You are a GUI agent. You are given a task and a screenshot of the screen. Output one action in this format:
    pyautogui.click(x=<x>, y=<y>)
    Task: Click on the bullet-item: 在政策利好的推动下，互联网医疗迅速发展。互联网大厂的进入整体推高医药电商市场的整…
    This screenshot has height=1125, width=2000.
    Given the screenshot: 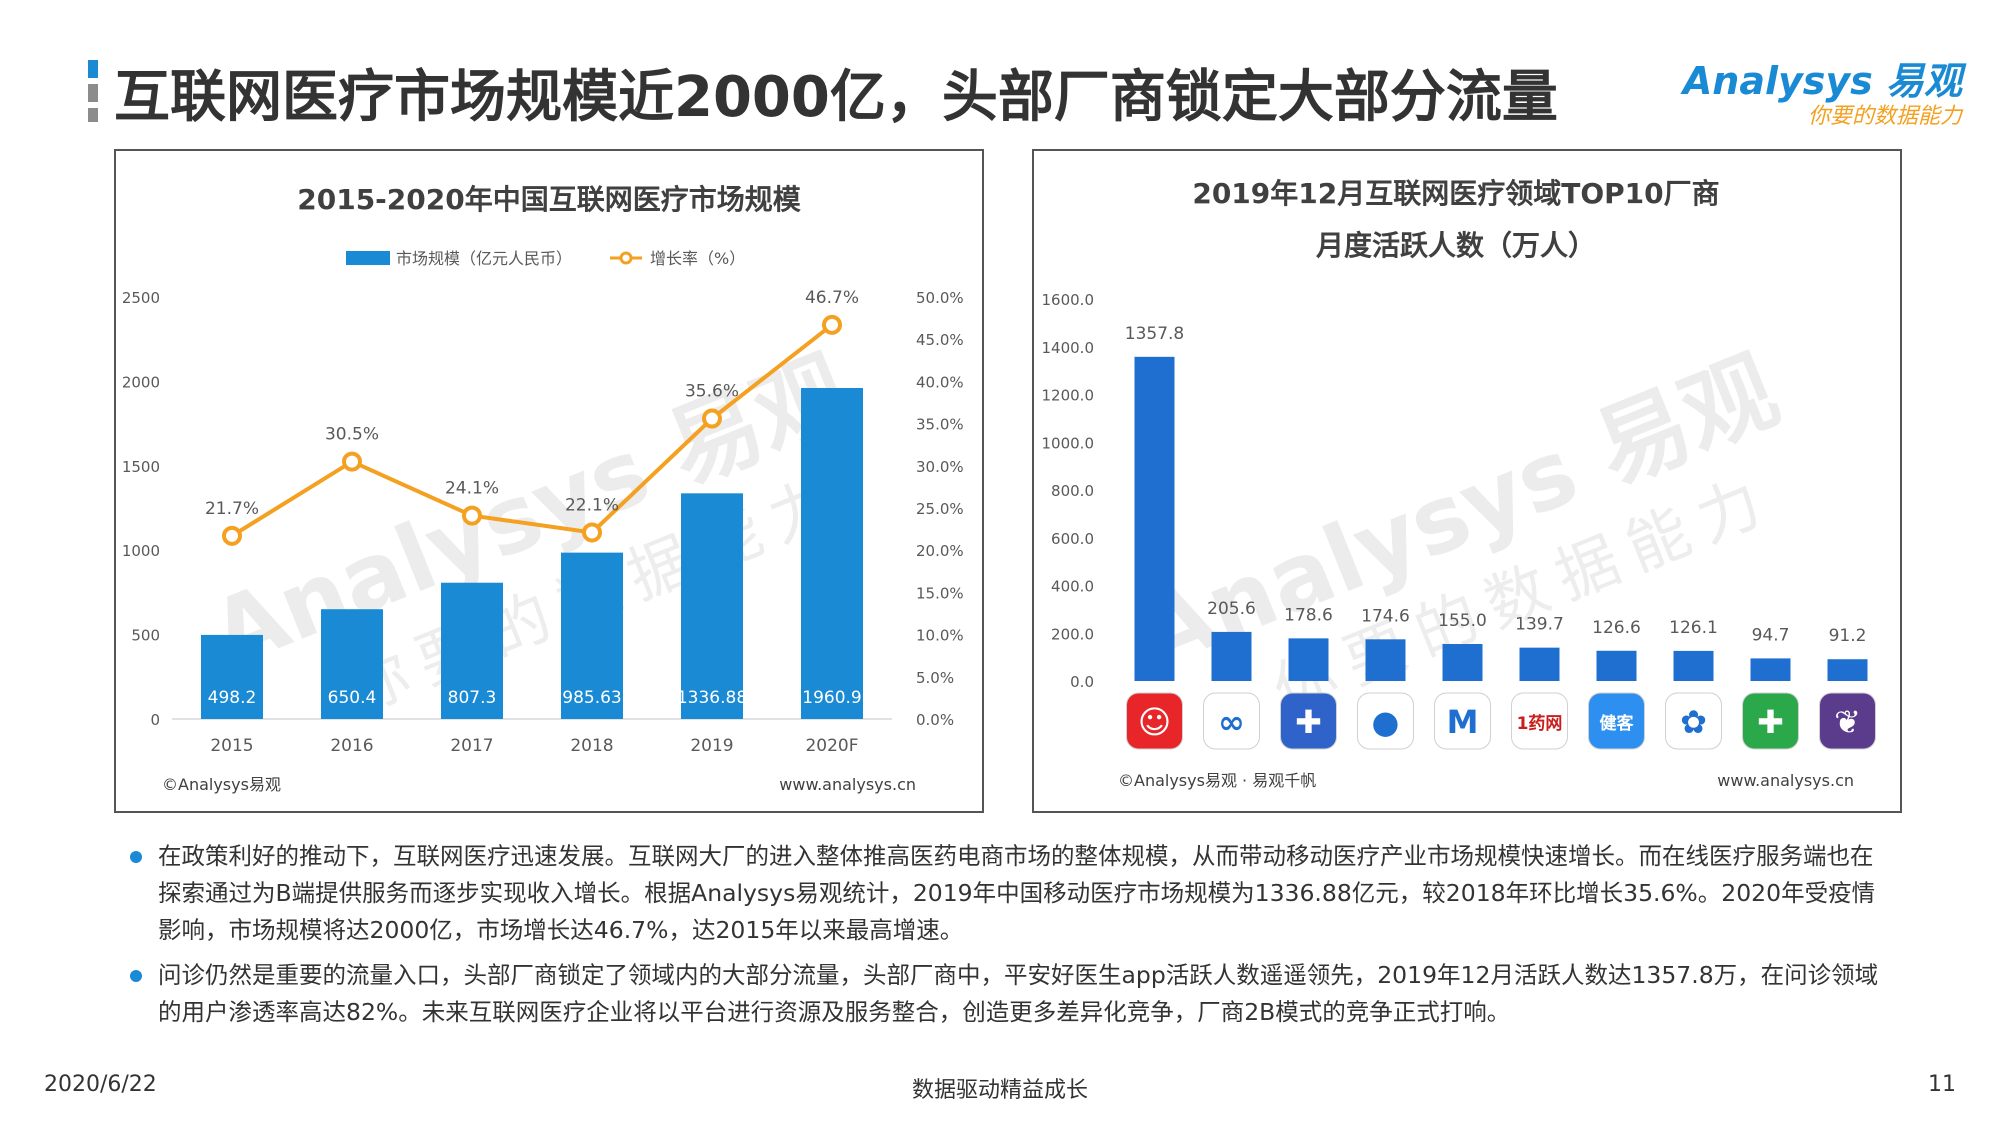 What is the action you would take?
    pyautogui.click(x=1006, y=893)
    